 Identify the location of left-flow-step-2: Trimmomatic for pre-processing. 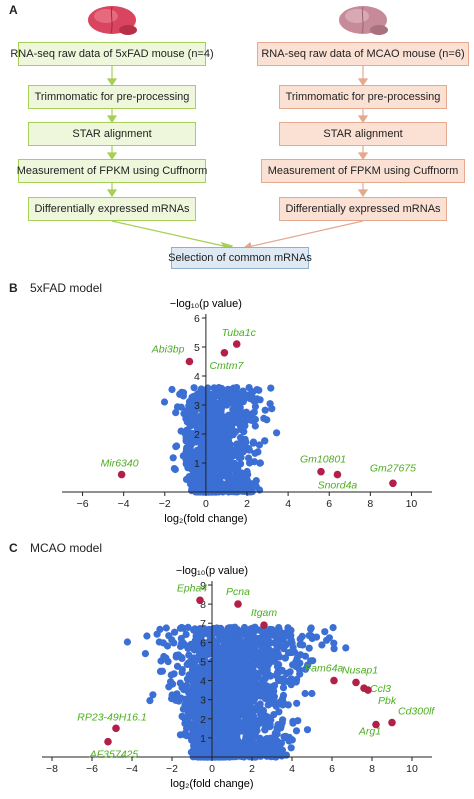
(112, 97).